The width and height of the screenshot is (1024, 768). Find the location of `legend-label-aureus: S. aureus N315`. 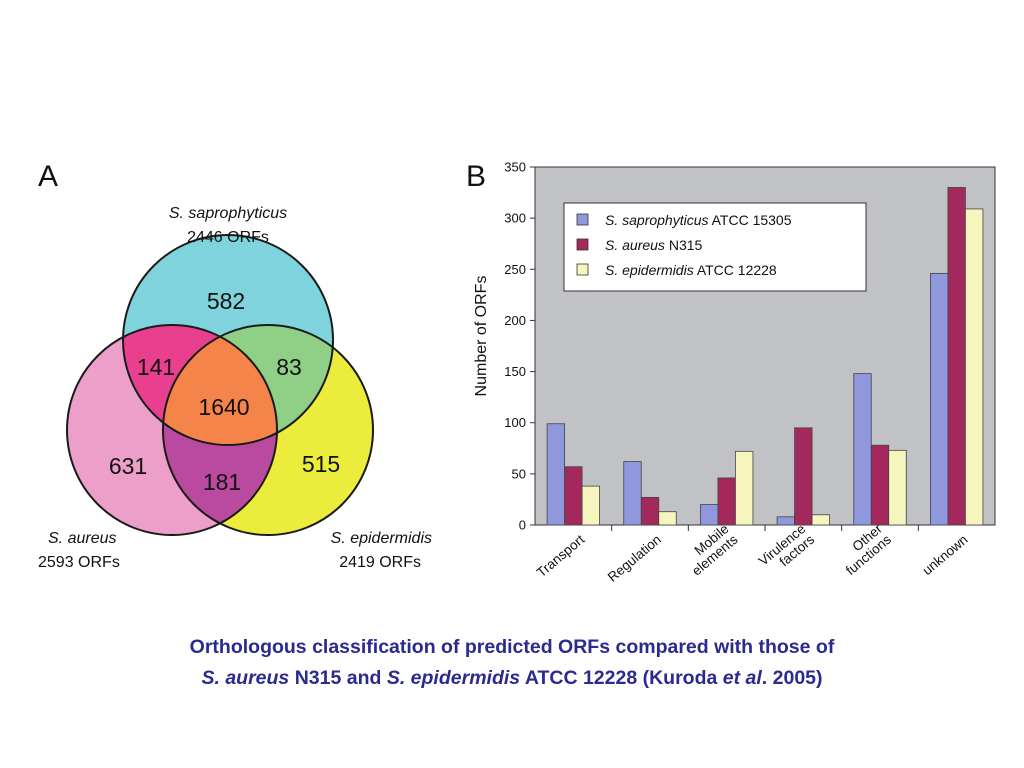

legend-label-aureus: S. aureus N315 is located at coordinates (654, 245).